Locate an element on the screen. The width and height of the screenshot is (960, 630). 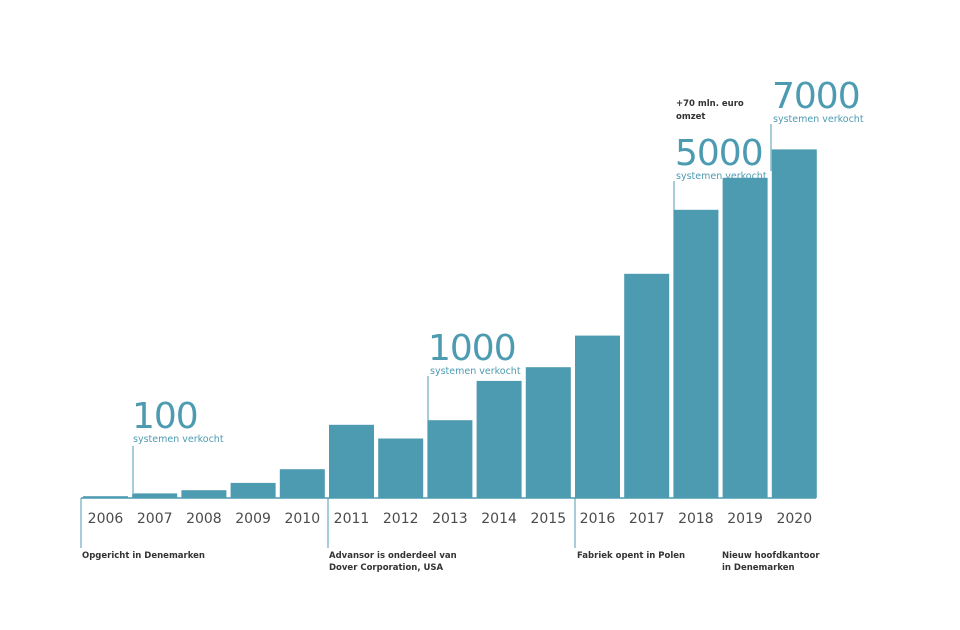
x-tick-2020: 2020 is located at coordinates (794, 519).